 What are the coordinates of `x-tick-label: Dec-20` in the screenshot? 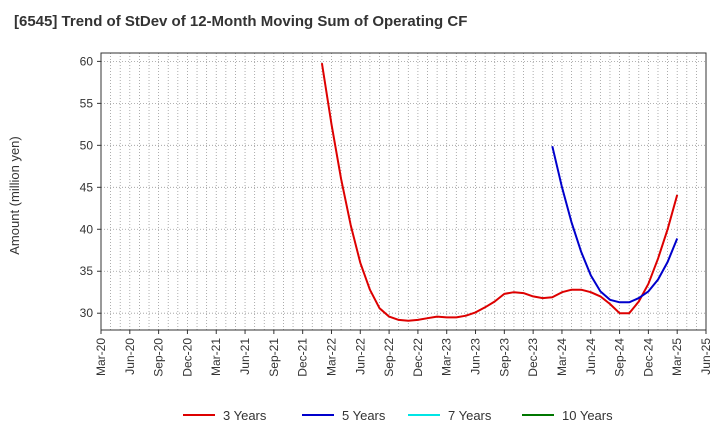 It's located at (187, 357).